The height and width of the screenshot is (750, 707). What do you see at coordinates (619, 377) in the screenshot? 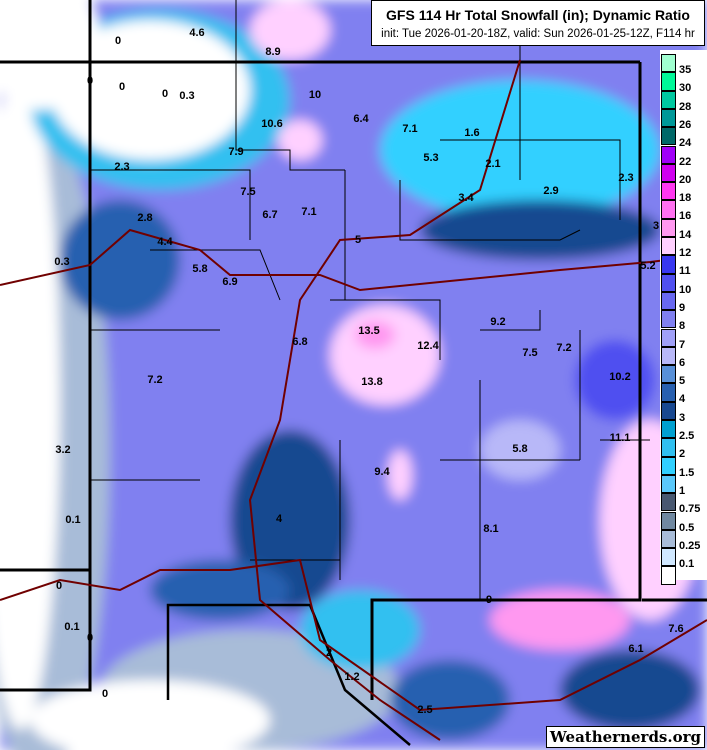
I see `snowfall-value-label: 10.2` at bounding box center [619, 377].